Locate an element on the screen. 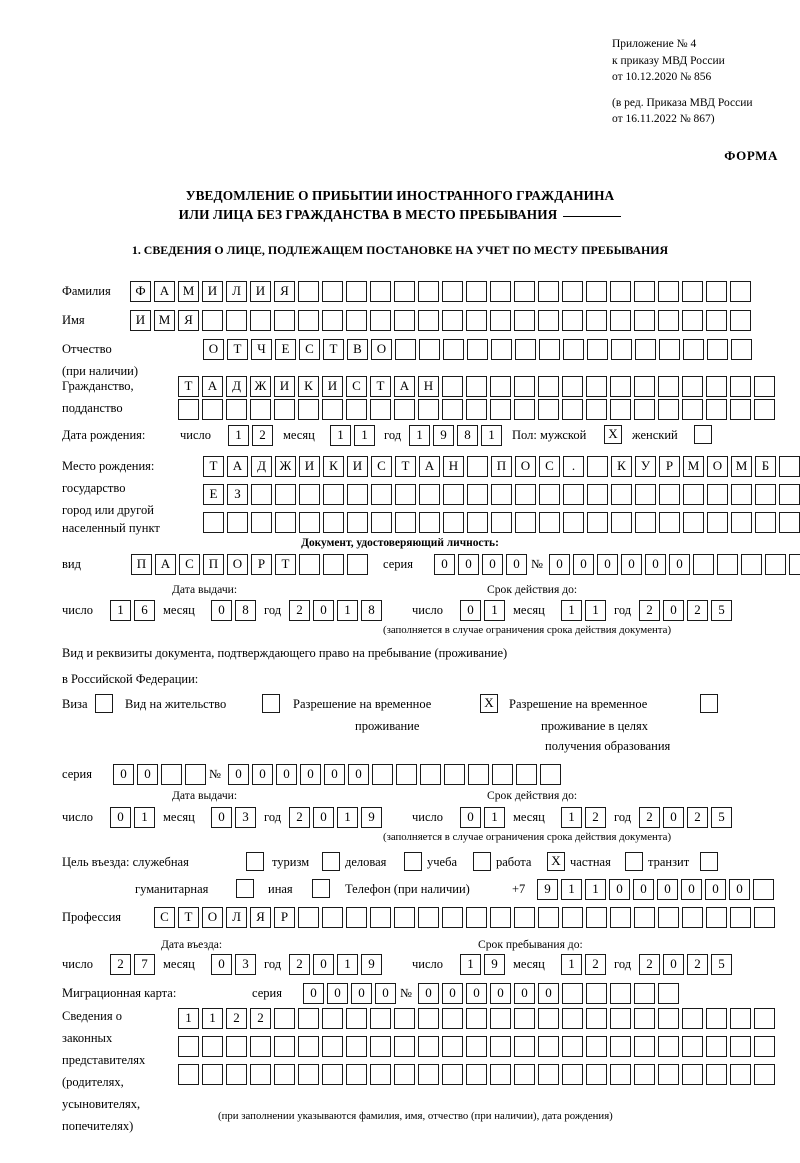 This screenshot has width=800, height=1163. char-cell: О is located at coordinates (381, 349).